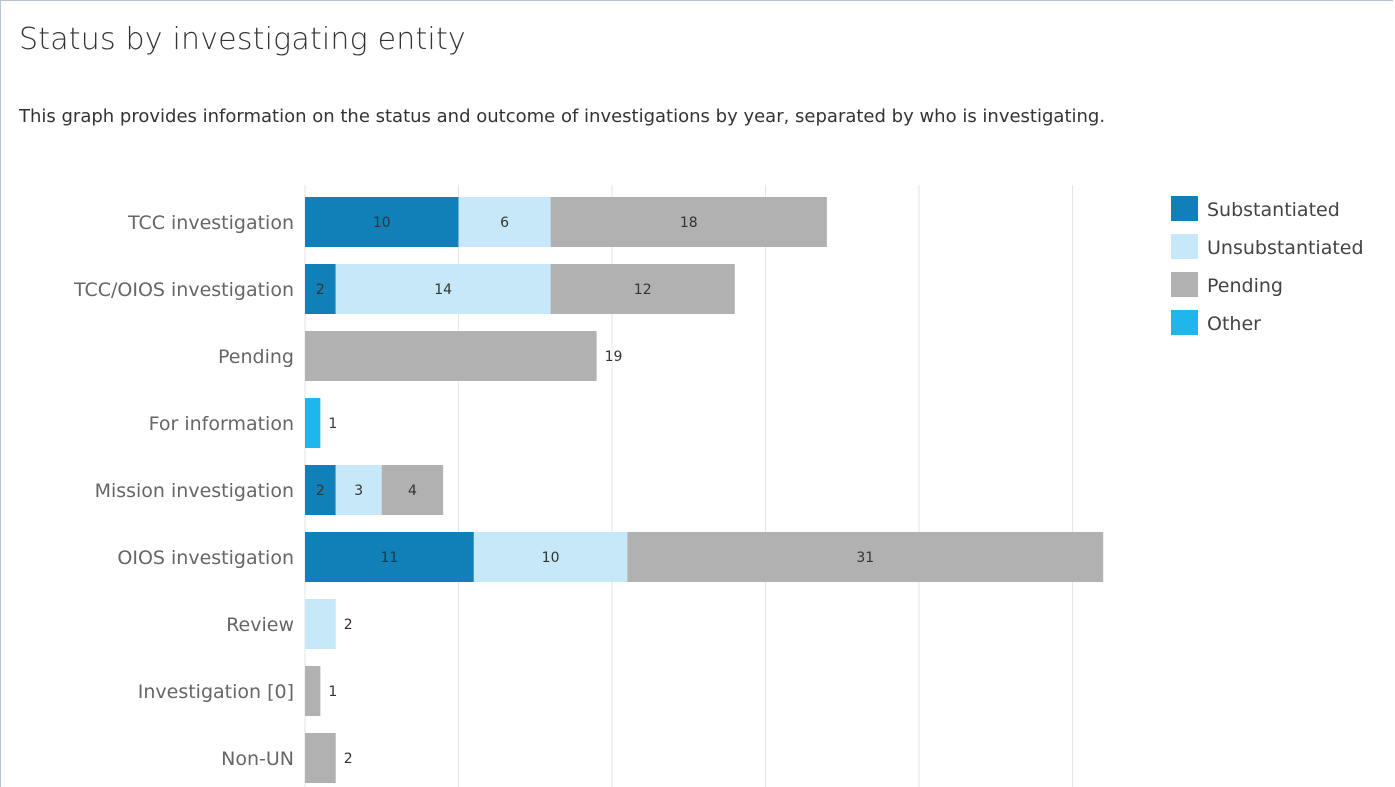 The width and height of the screenshot is (1395, 787). Describe the element at coordinates (260, 625) in the screenshot. I see `category-label-review: Review` at that location.